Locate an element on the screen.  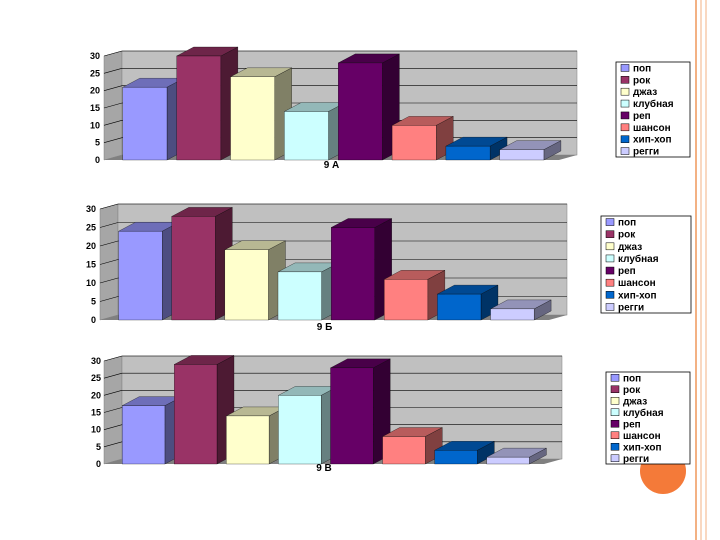
legend-label: регги is located at coordinates (631, 307).